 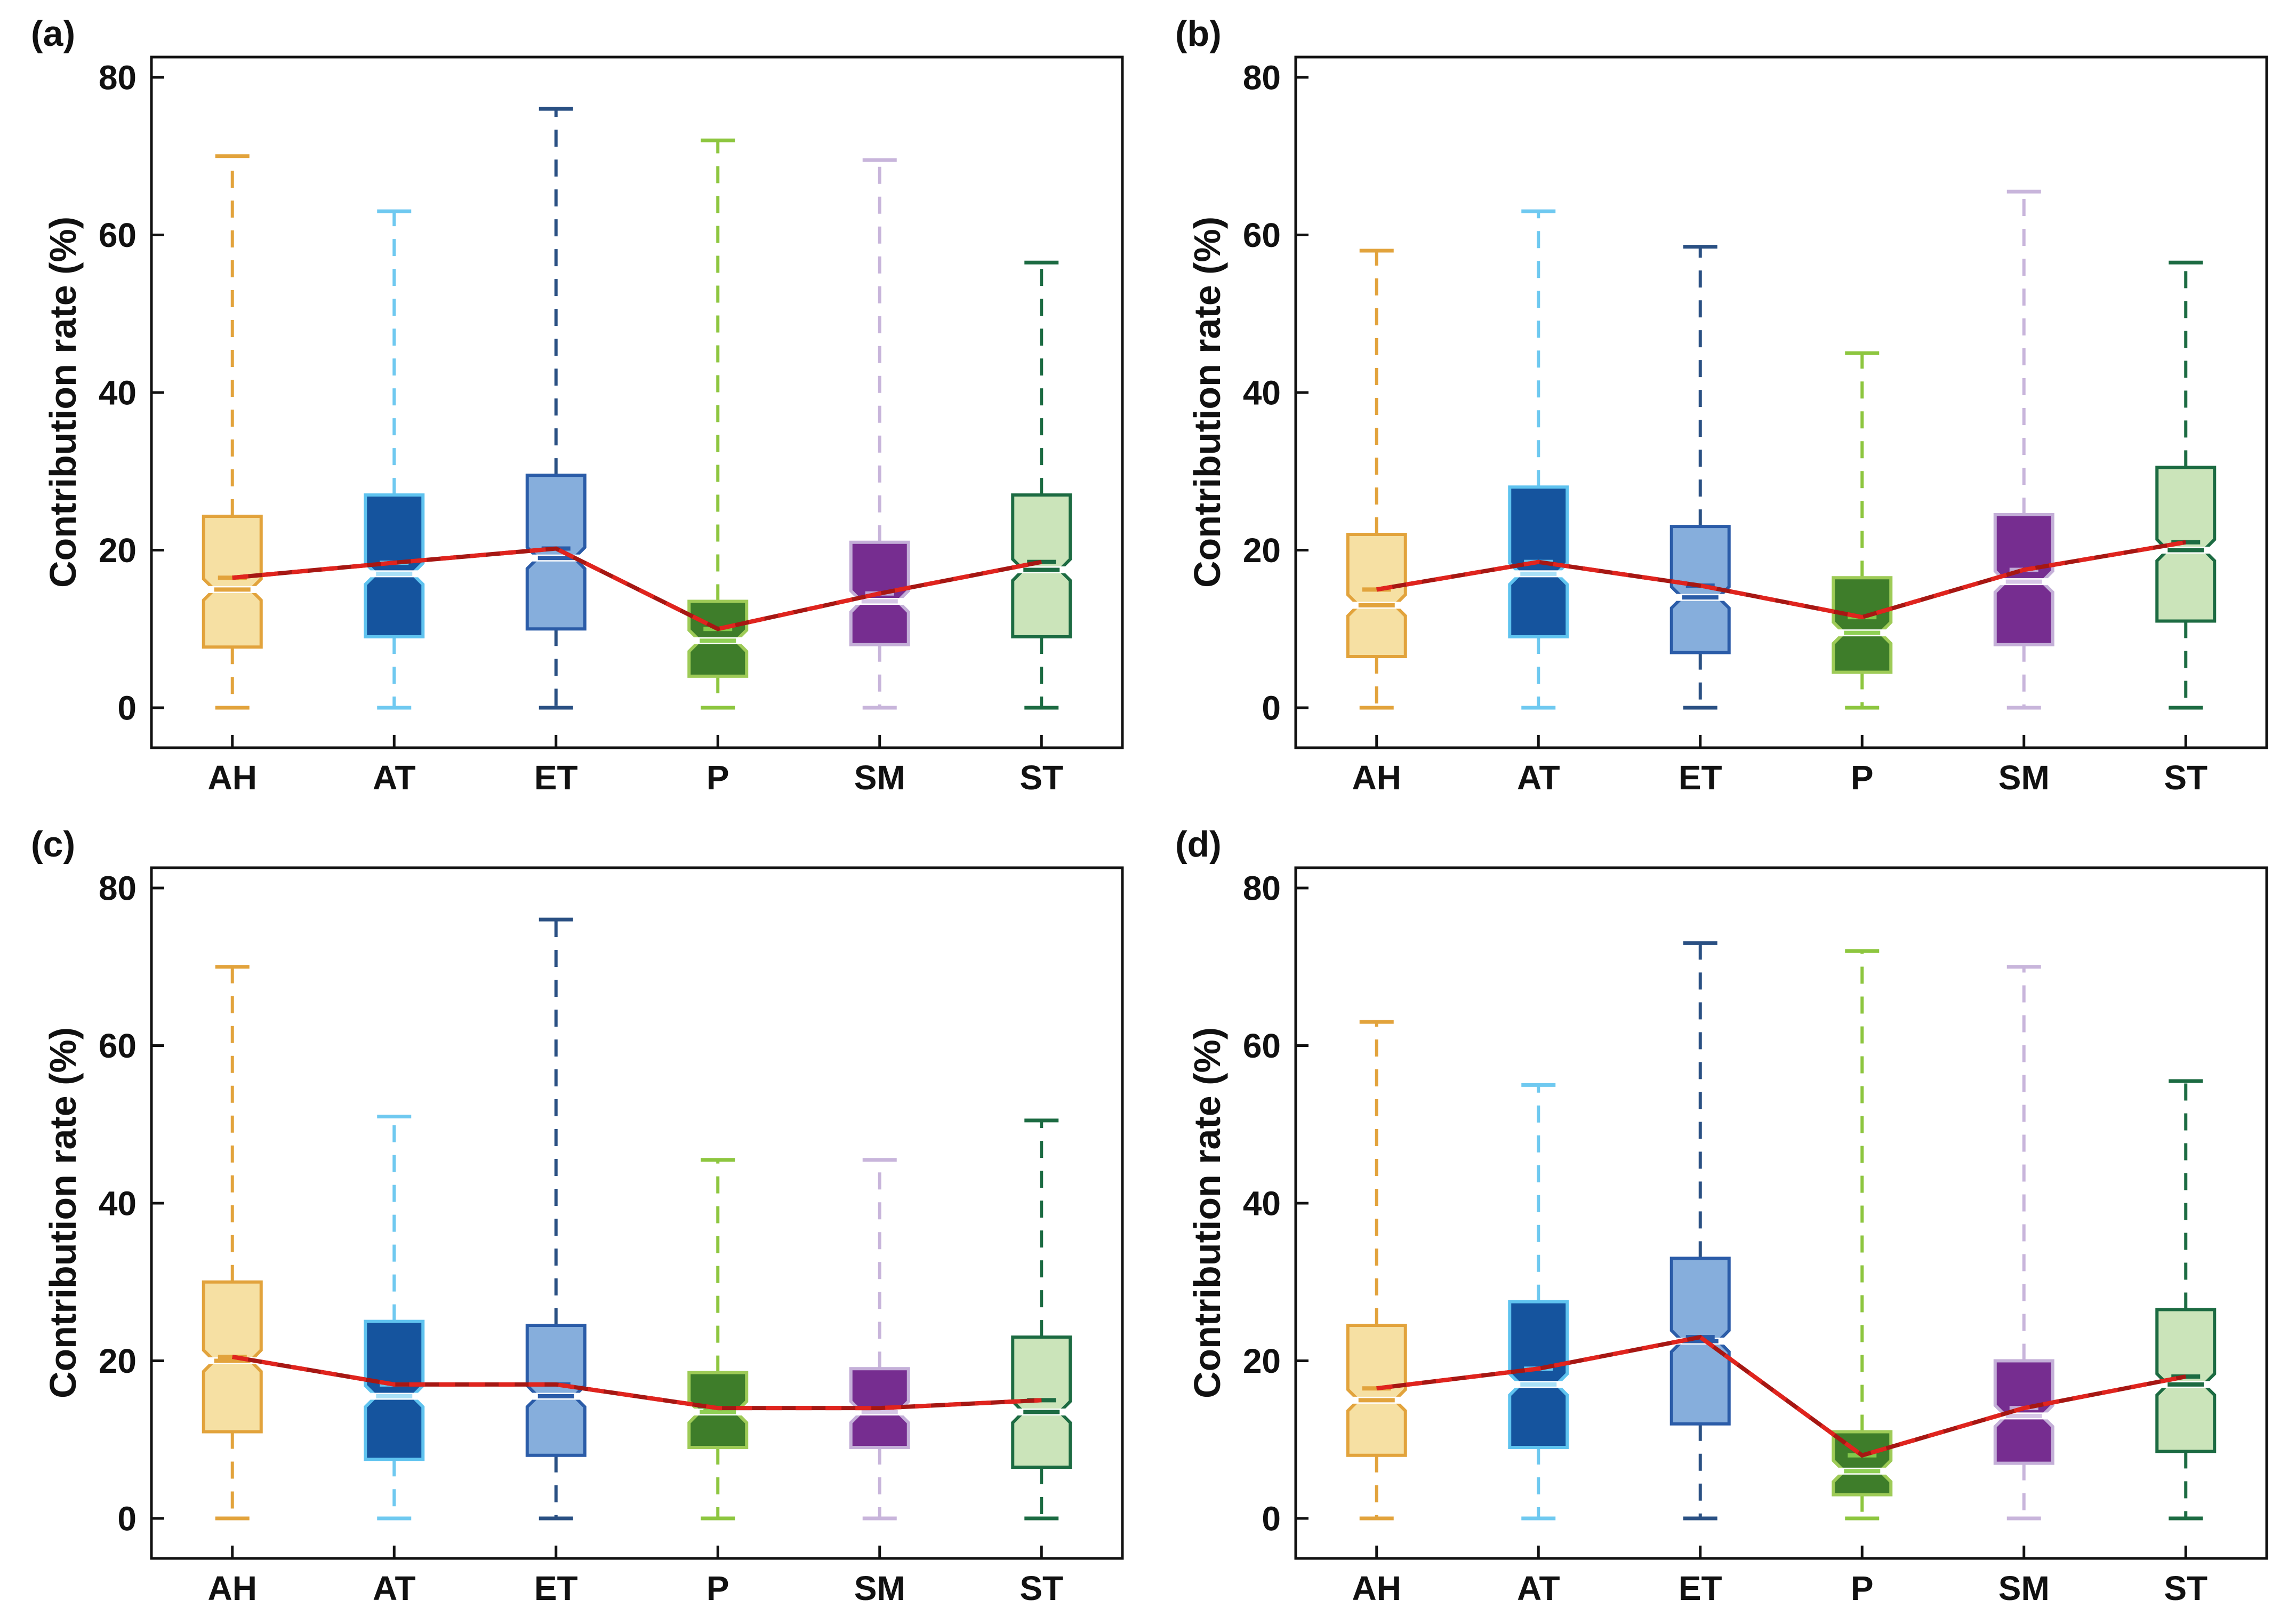 What do you see at coordinates (2024, 1412) in the screenshot?
I see `box-SM` at bounding box center [2024, 1412].